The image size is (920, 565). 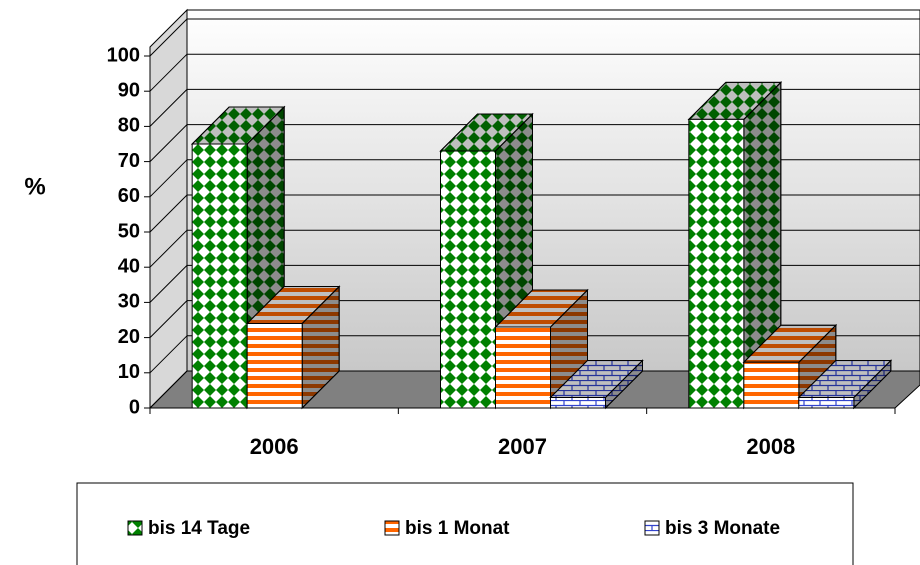 What do you see at coordinates (134, 407) in the screenshot?
I see `y-tick-label: 0` at bounding box center [134, 407].